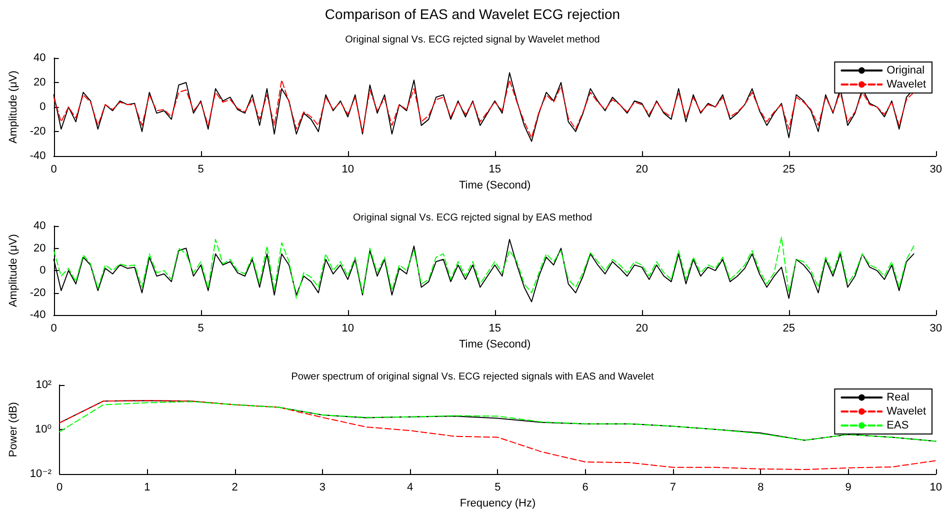 The image size is (945, 515). What do you see at coordinates (498, 504) in the screenshot?
I see `x-axis-title: Frequency (Hz)` at bounding box center [498, 504].